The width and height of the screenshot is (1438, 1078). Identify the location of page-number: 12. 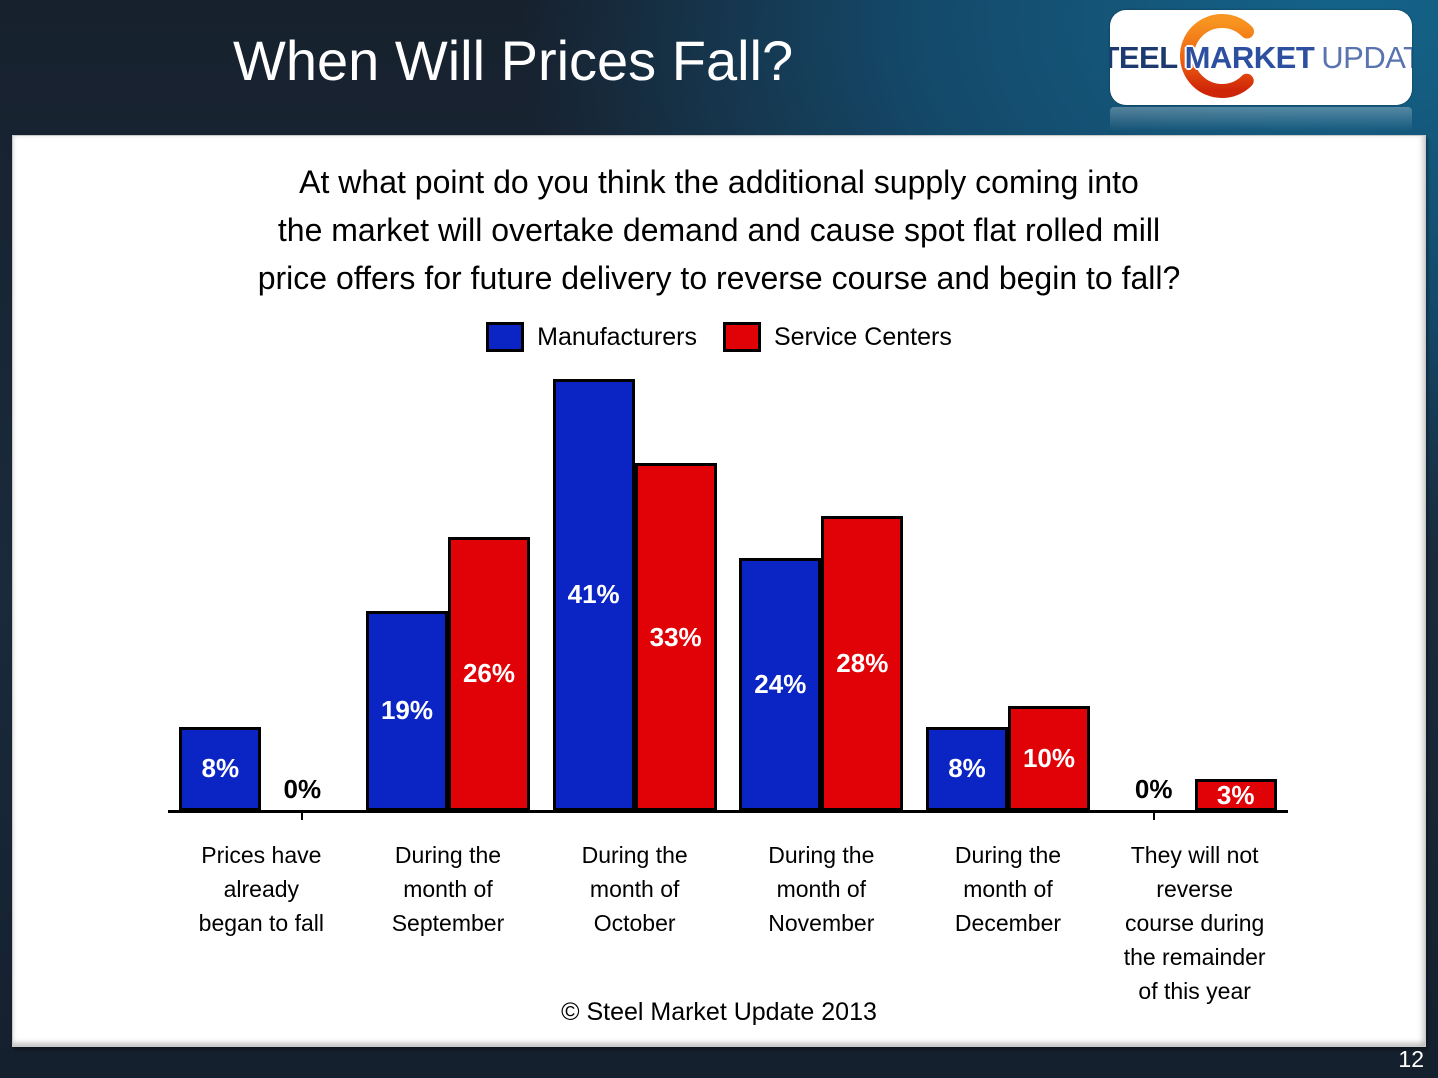
(1411, 1059).